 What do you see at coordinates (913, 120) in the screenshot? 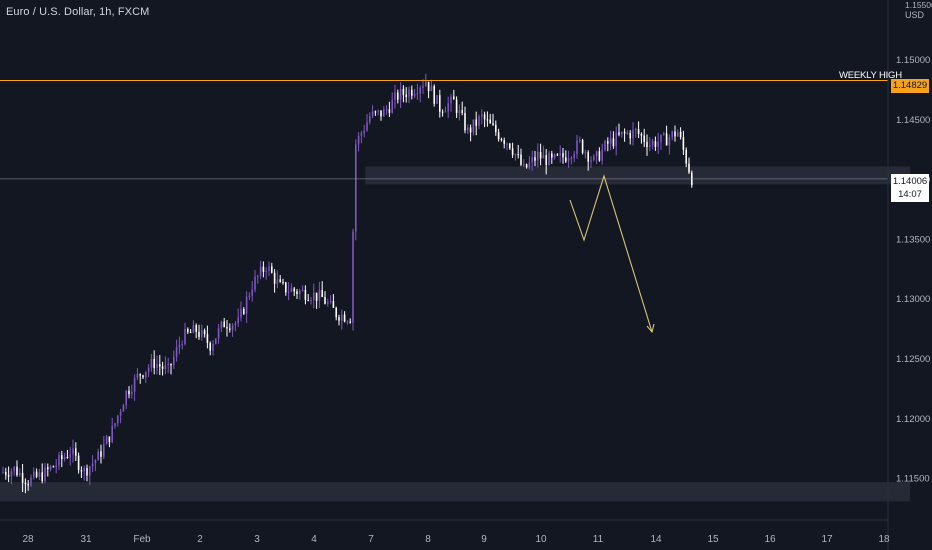
I see `y-tick-label: 1.14500` at bounding box center [913, 120].